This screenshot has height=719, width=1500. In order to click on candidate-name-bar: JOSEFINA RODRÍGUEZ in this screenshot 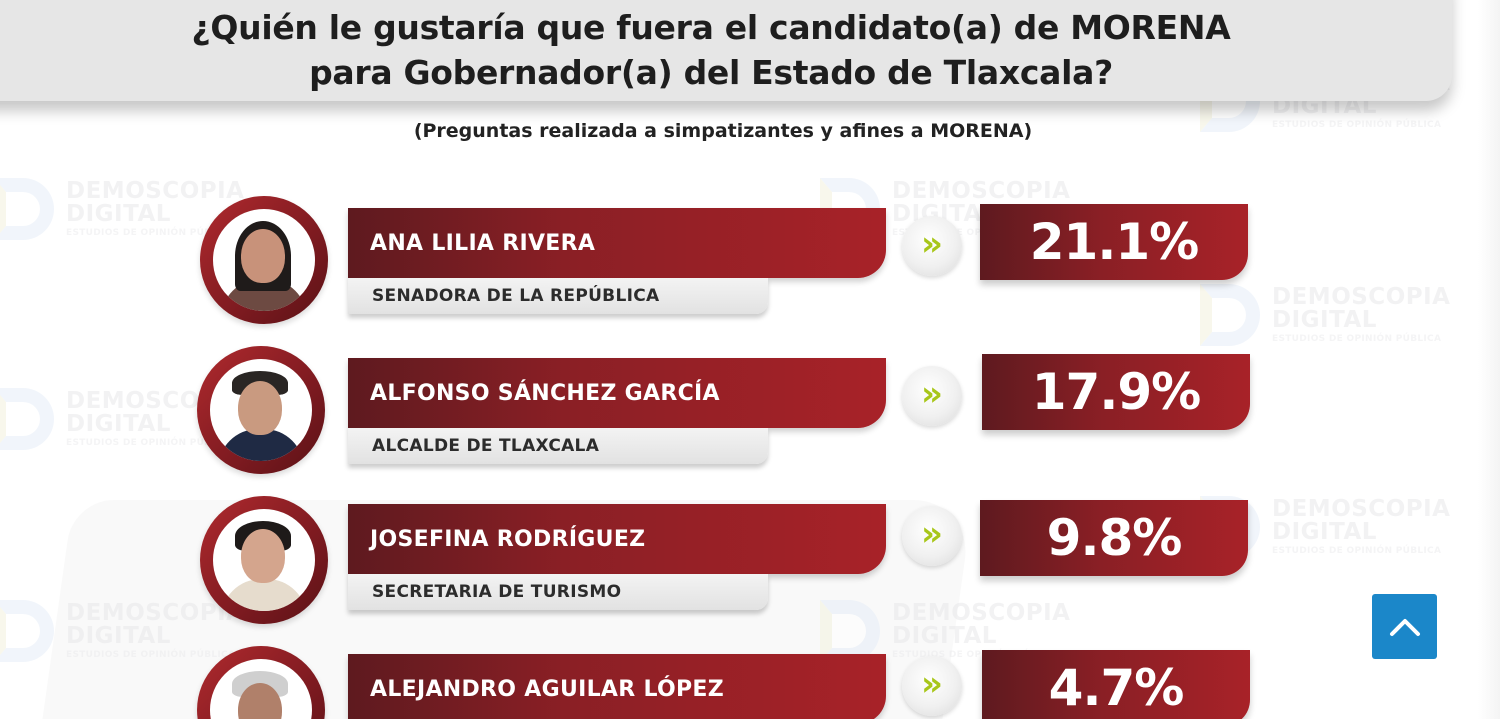, I will do `click(617, 539)`.